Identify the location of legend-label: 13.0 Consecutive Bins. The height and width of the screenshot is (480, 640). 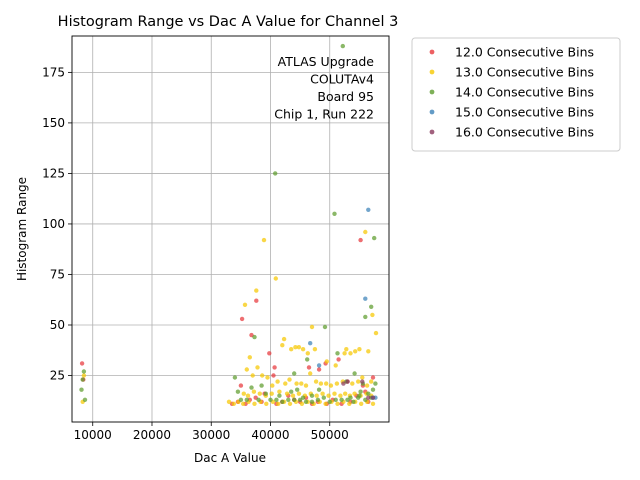
(524, 72).